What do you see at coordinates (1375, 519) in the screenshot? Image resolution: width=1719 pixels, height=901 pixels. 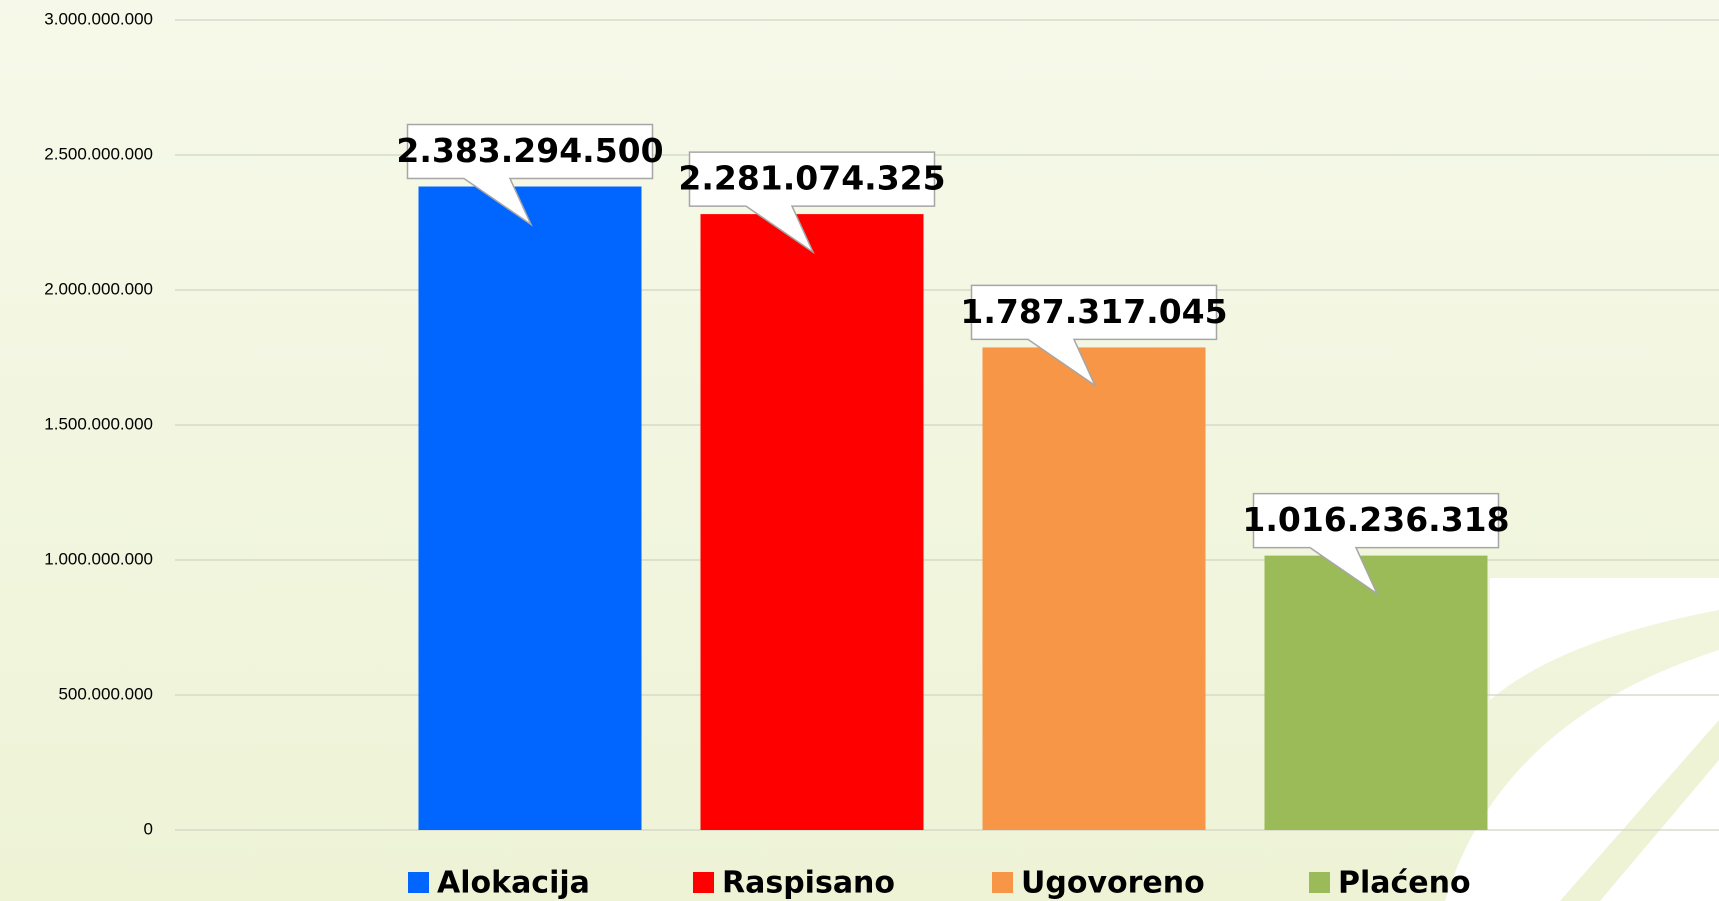 I see `data-label: 1.016.236.318` at bounding box center [1375, 519].